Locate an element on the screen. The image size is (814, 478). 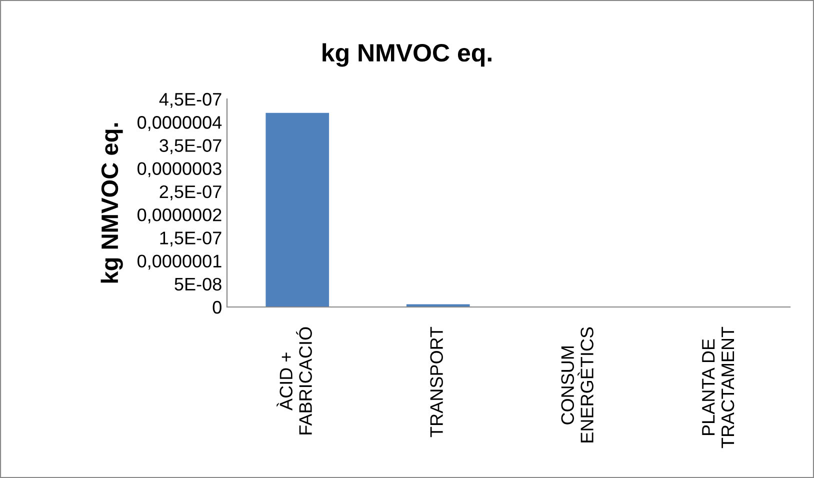
y-tick-label: 2,5E-07 is located at coordinates (191, 192).